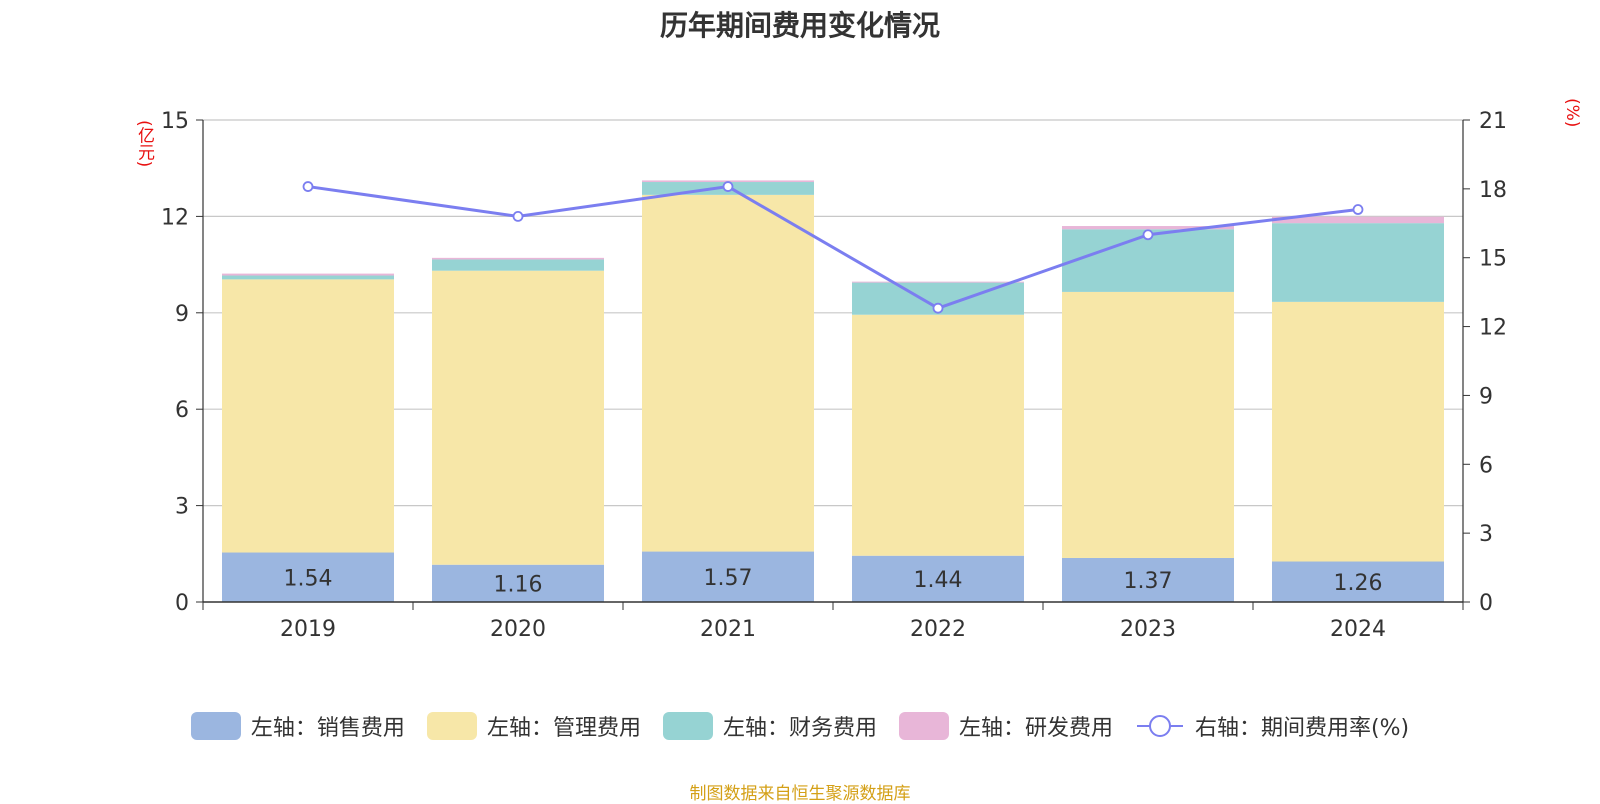 The image size is (1600, 804). Describe the element at coordinates (182, 314) in the screenshot. I see `left-axis-tick-label: 9` at that location.